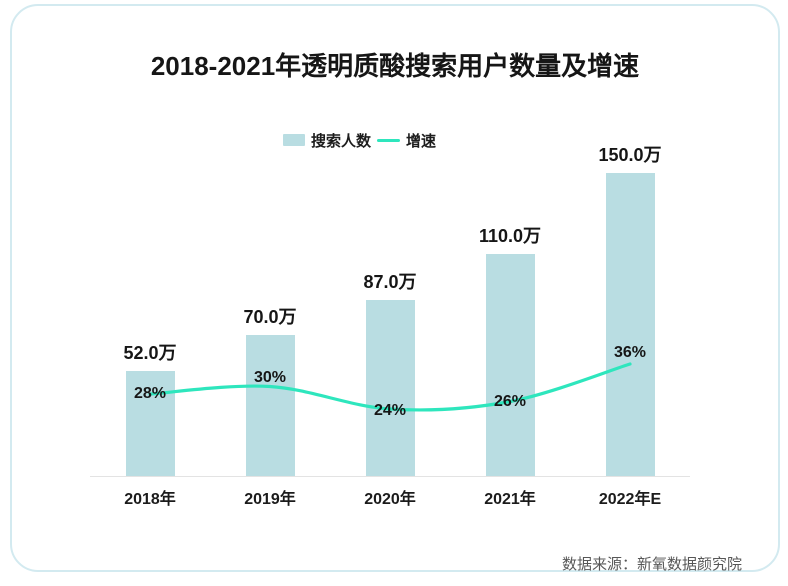 This screenshot has height=586, width=788. What do you see at coordinates (630, 499) in the screenshot?
I see `x-axis-label: 2022年E` at bounding box center [630, 499].